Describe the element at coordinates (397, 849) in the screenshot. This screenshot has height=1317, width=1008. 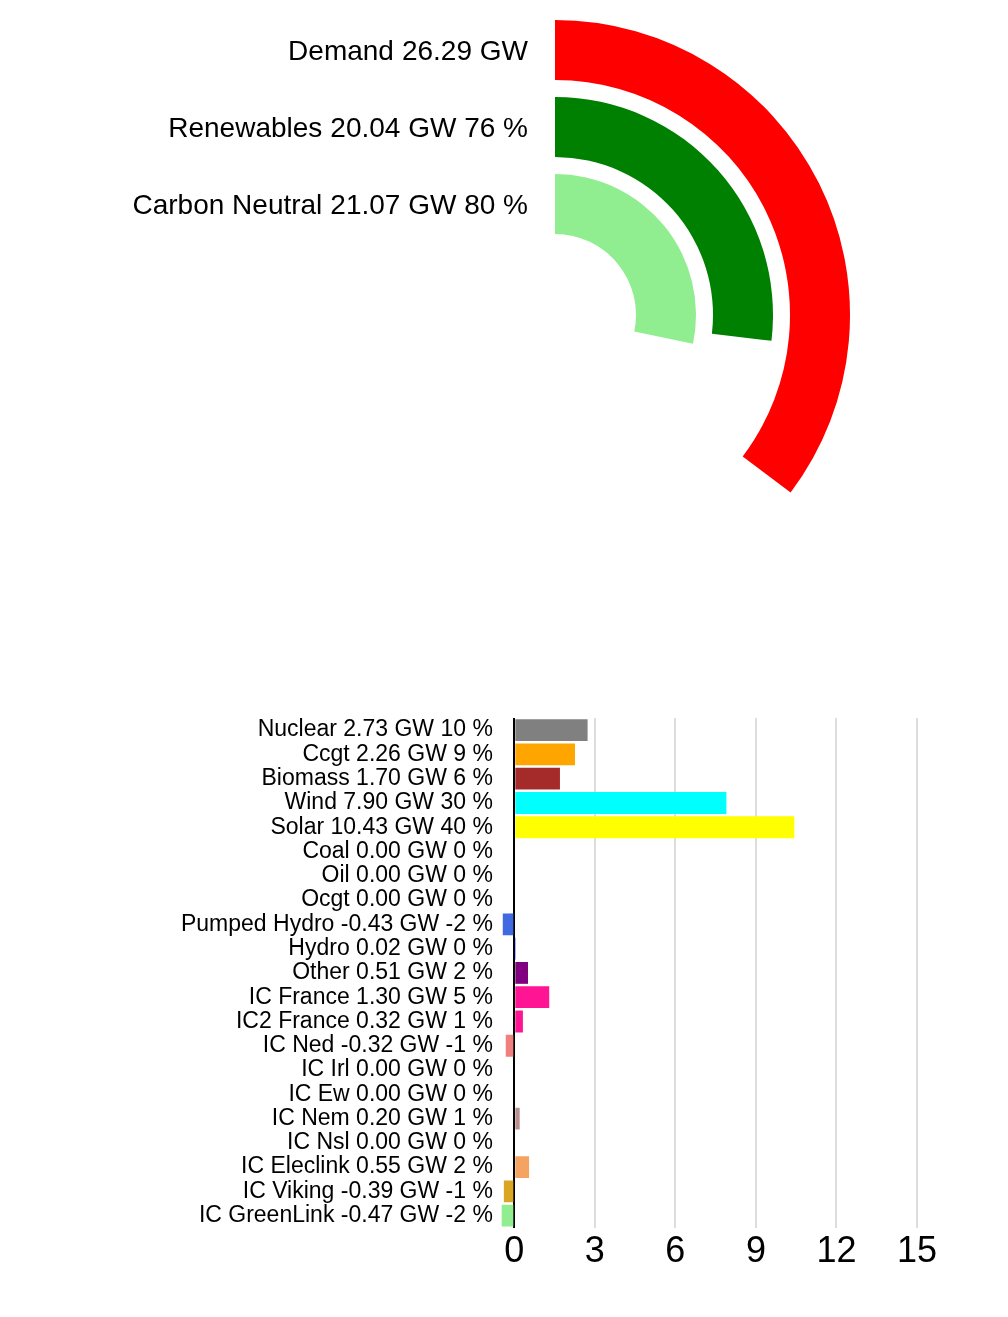
I see `y-tick-label: Coal 0.00 GW 0 %` at that location.